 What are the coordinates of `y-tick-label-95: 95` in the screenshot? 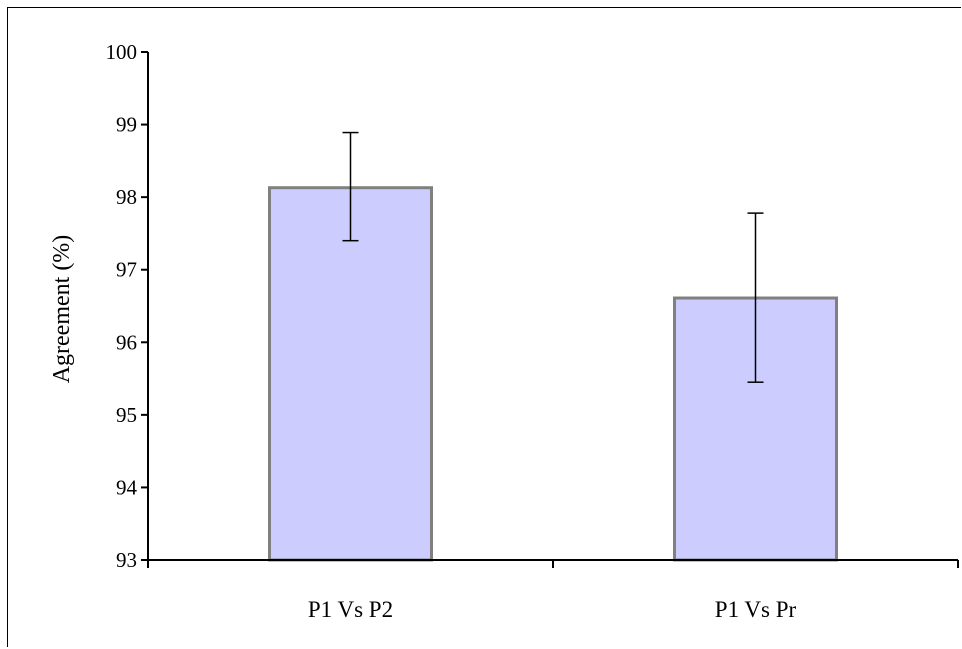 It's located at (126, 415).